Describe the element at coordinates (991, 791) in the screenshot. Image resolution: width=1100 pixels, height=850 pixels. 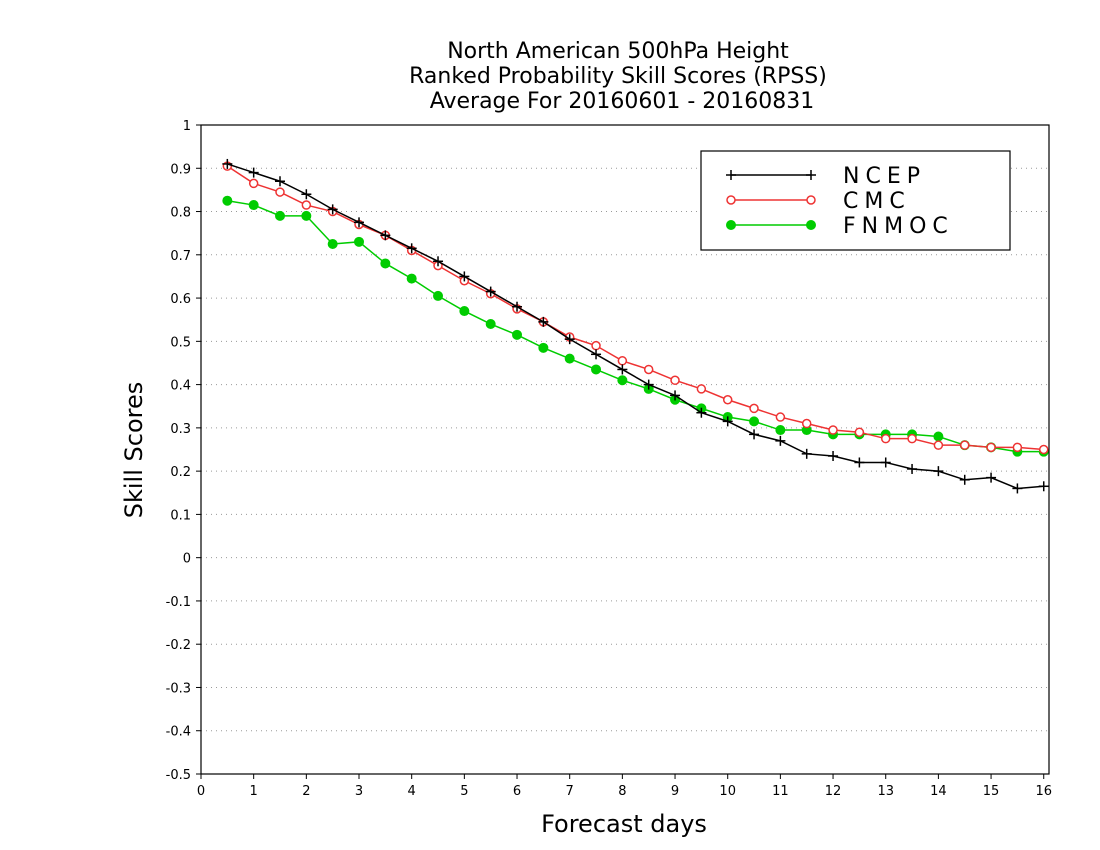
I see `x-tick-label: 15` at that location.